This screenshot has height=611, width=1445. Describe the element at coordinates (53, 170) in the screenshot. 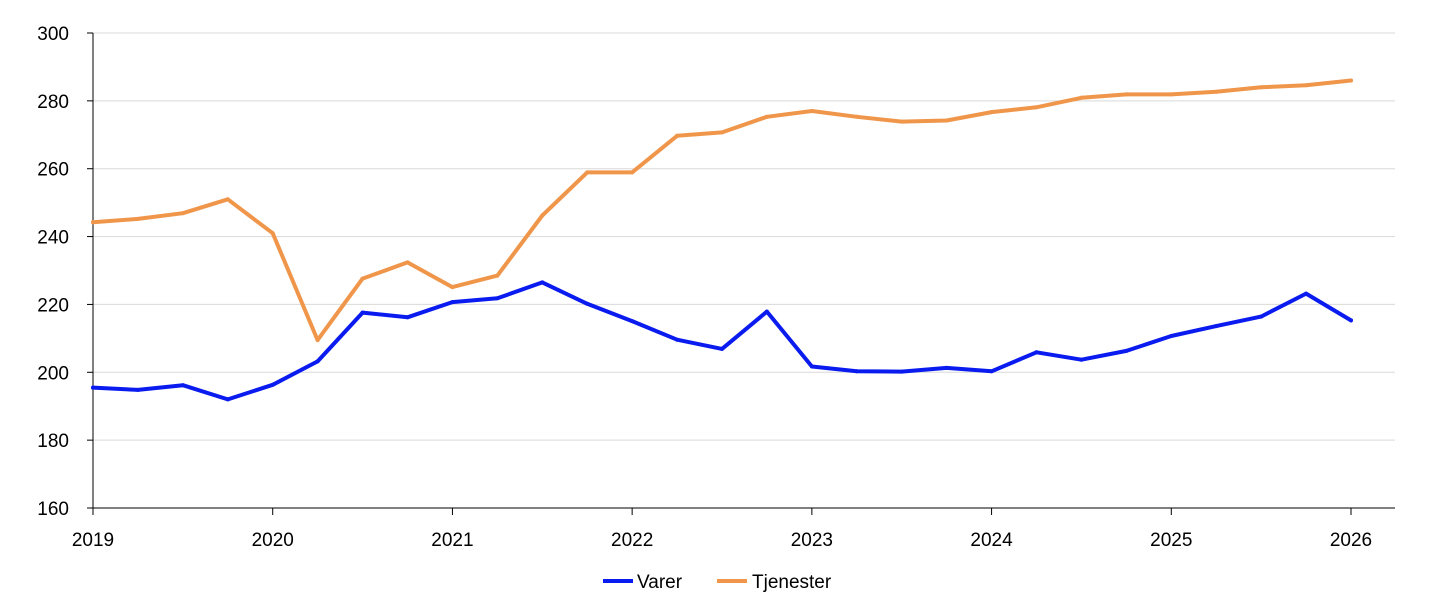

I see `y-tick-label: 260` at that location.